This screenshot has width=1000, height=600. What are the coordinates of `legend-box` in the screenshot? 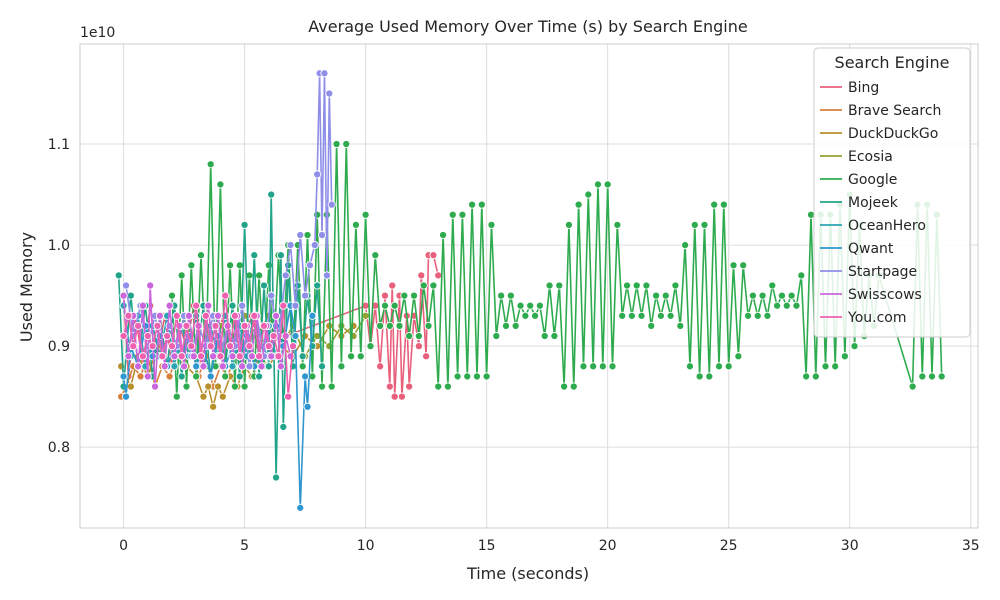 It's located at (892, 192).